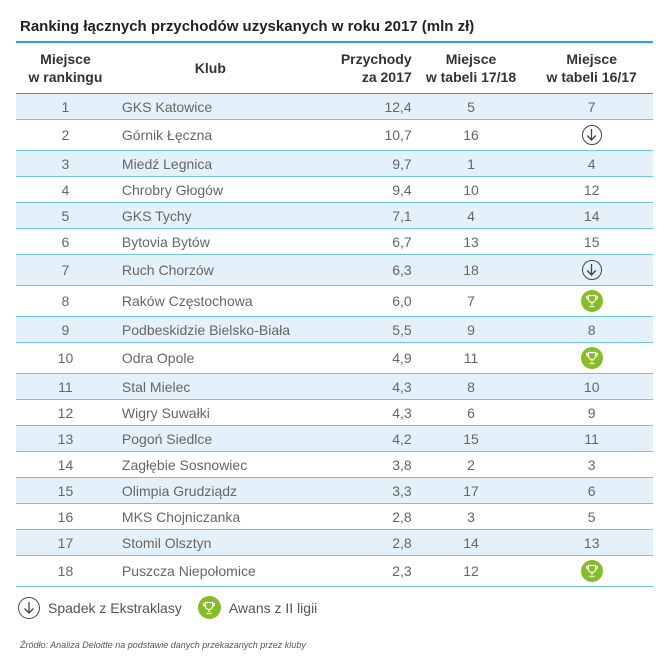 The height and width of the screenshot is (664, 668). Describe the element at coordinates (402, 358) in the screenshot. I see `cell-revenue: 4,9` at that location.